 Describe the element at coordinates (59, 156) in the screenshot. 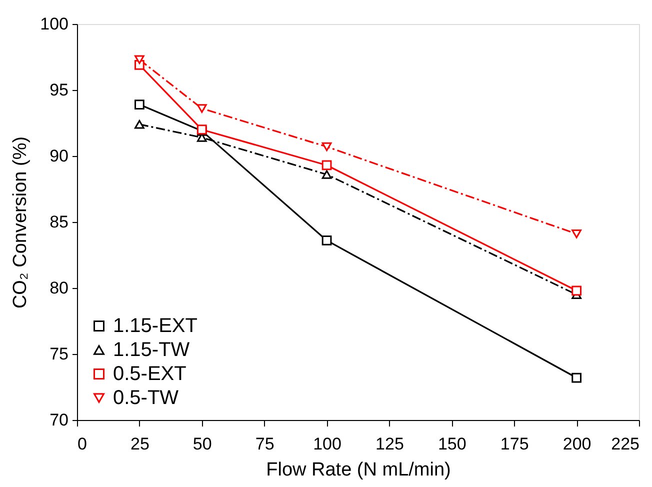

I see `y-tick-label: 90` at that location.